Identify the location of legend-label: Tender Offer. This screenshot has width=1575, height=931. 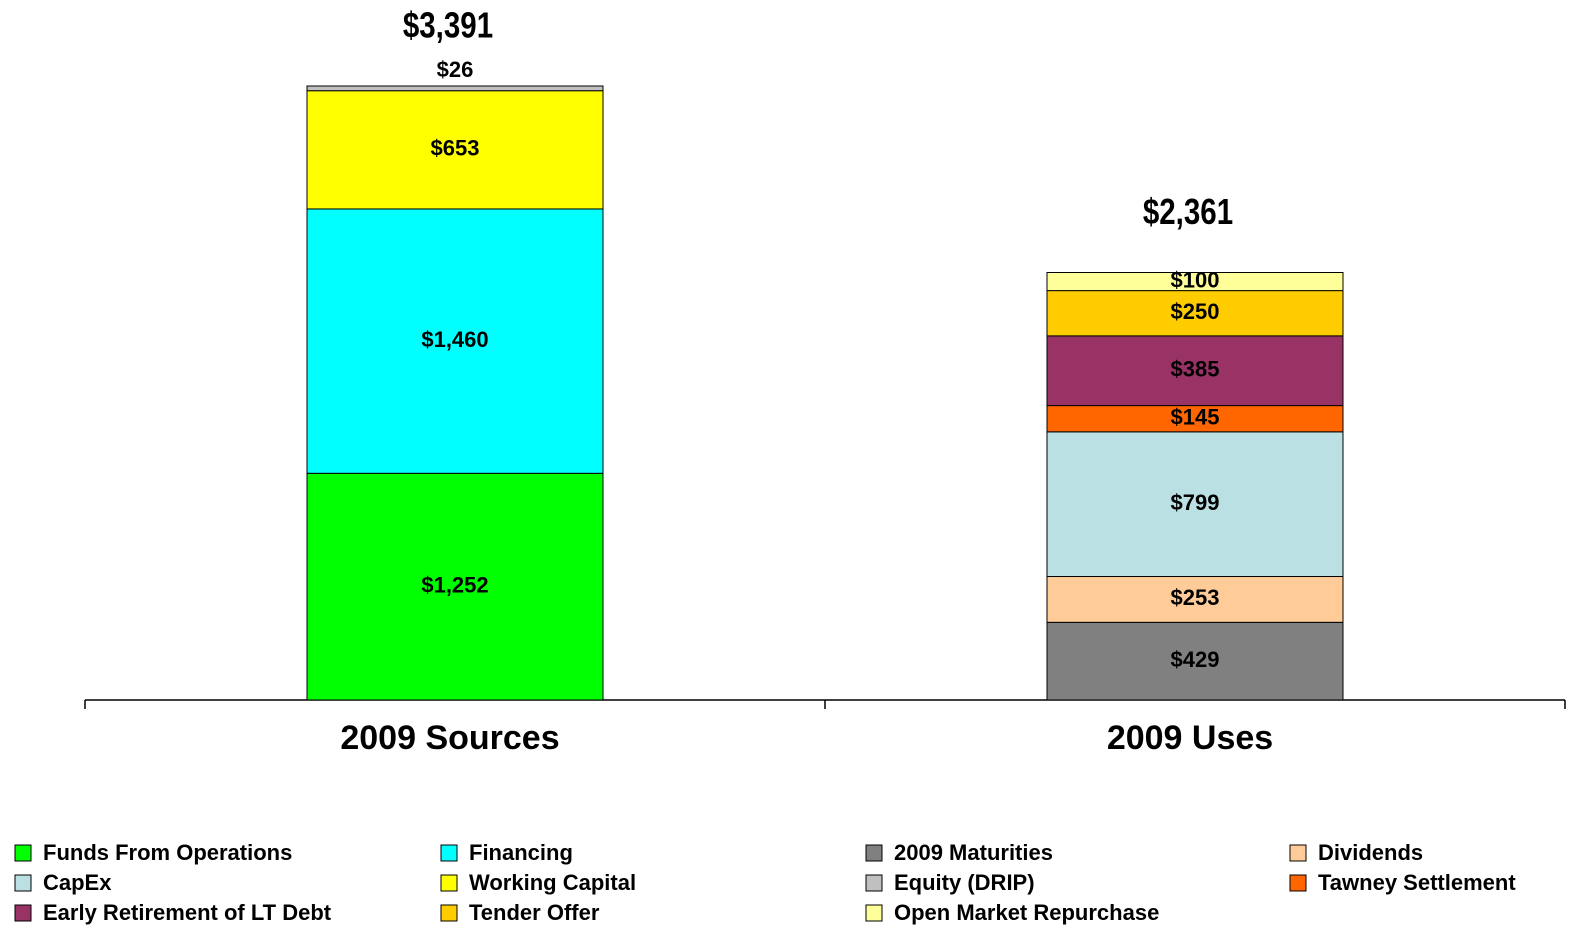
(534, 912).